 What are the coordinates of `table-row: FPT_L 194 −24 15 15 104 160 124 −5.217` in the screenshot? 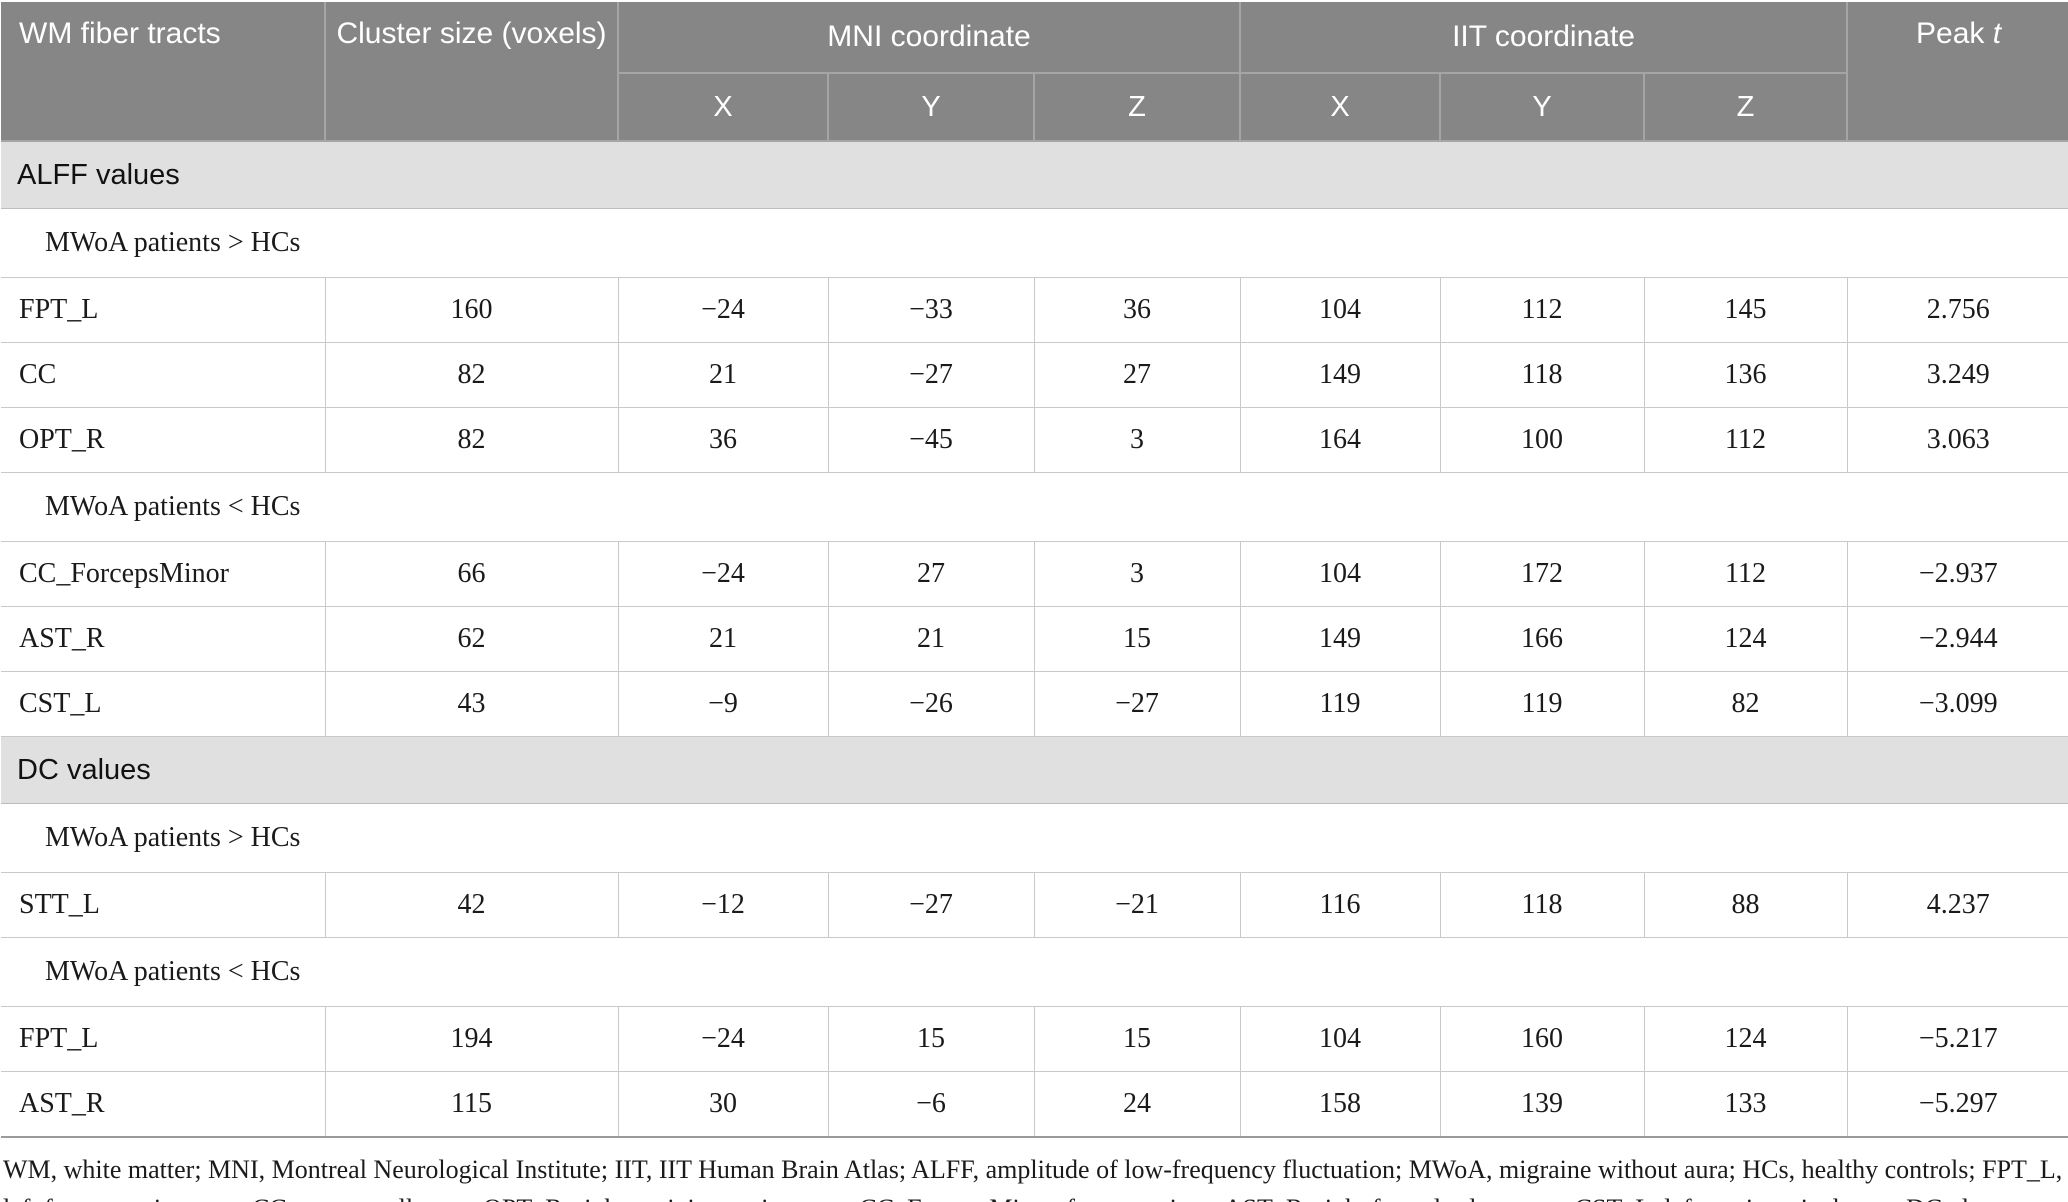 It's located at (1034, 1039).